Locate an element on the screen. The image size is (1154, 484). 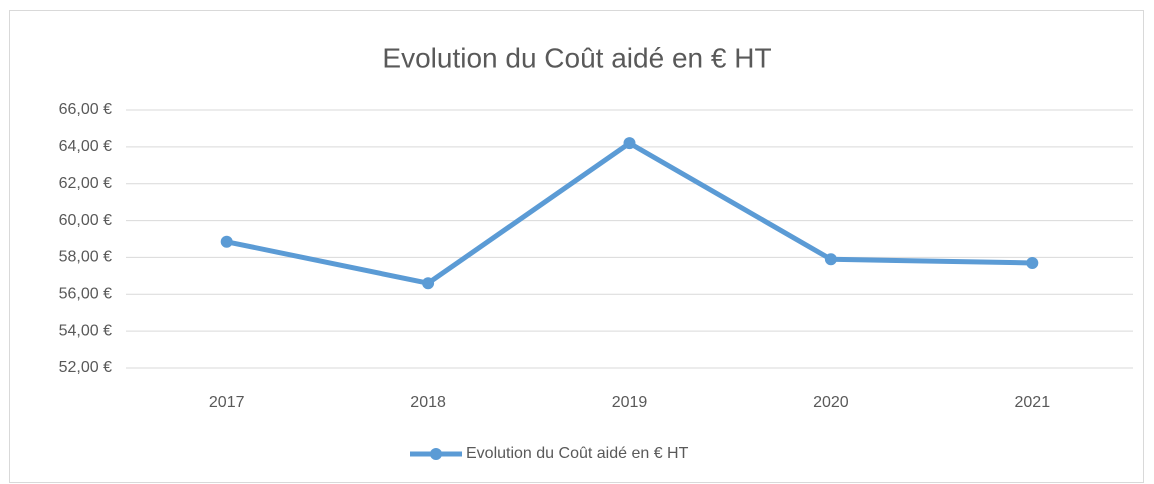
y-tick-label: 60,00 € is located at coordinates (85, 220).